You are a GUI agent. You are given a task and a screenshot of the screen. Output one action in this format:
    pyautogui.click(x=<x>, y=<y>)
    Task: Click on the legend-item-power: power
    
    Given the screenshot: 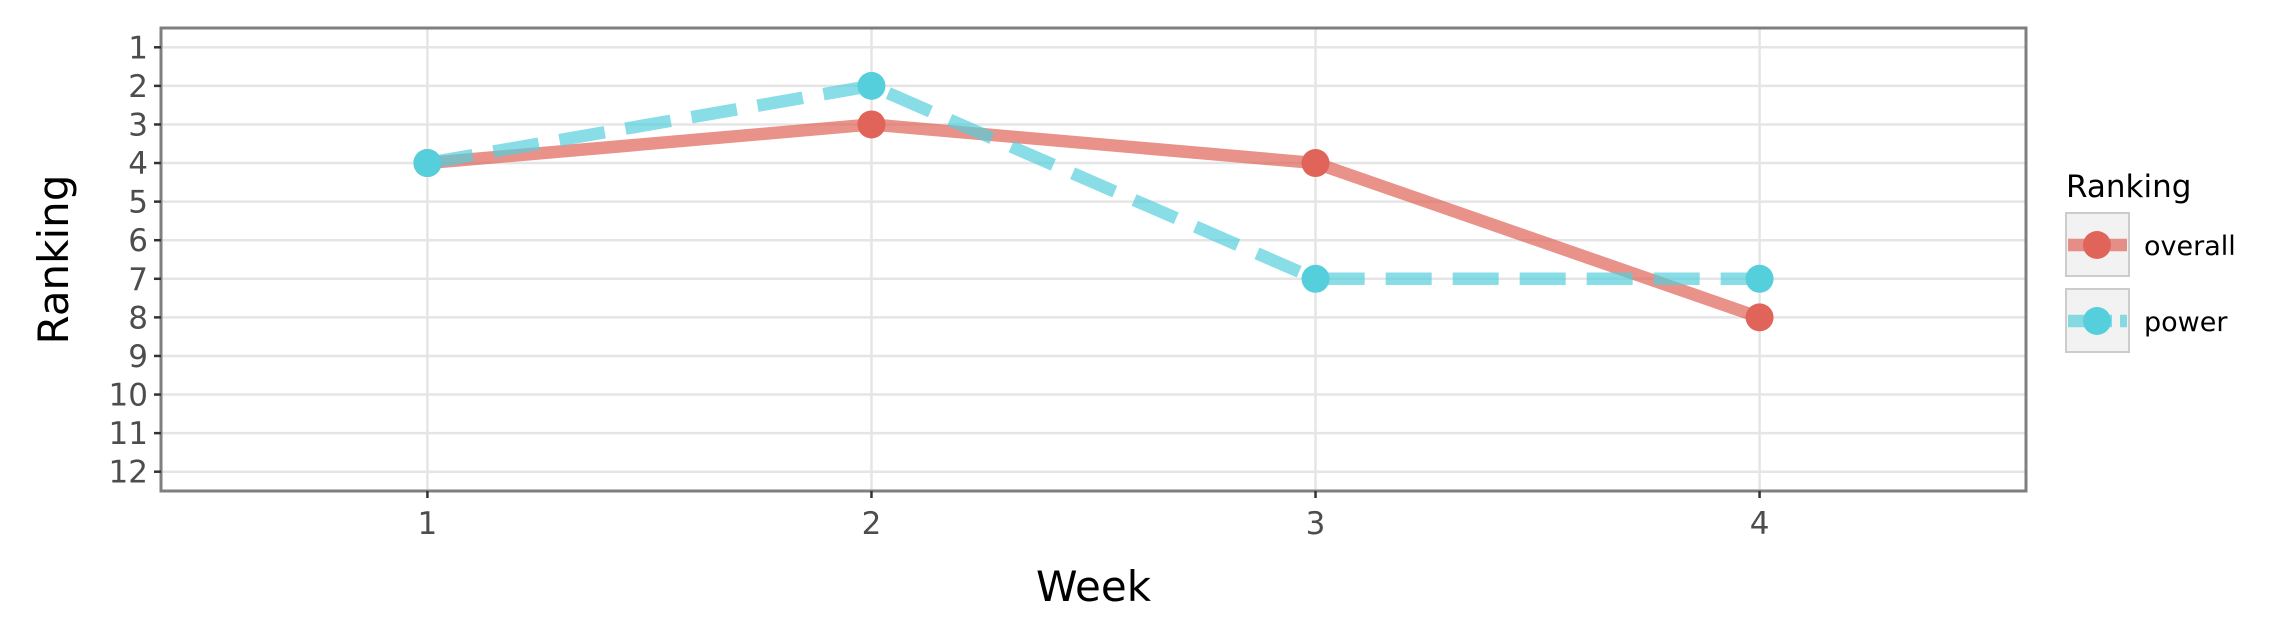 What is the action you would take?
    pyautogui.click(x=2146, y=320)
    